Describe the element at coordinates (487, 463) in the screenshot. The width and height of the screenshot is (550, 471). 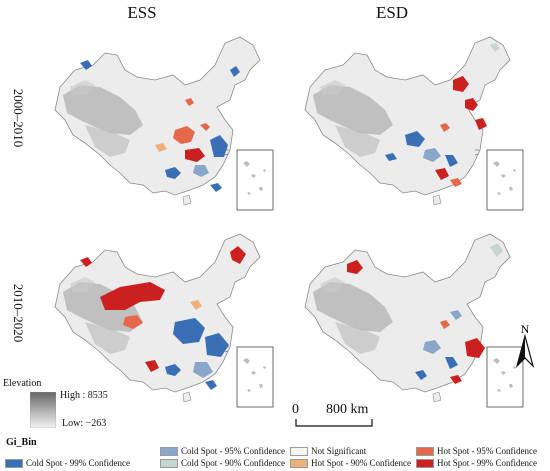
I see `legend-label: Hot Spot - 99% Confidence` at that location.